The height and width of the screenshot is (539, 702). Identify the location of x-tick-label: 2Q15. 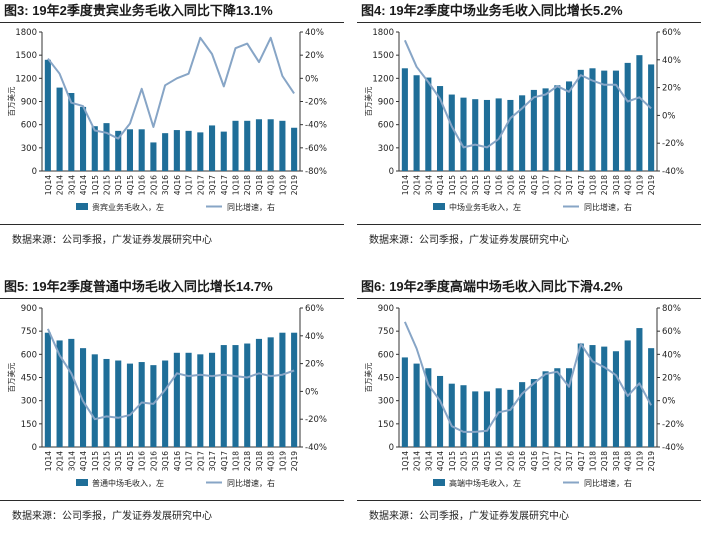
(107, 185).